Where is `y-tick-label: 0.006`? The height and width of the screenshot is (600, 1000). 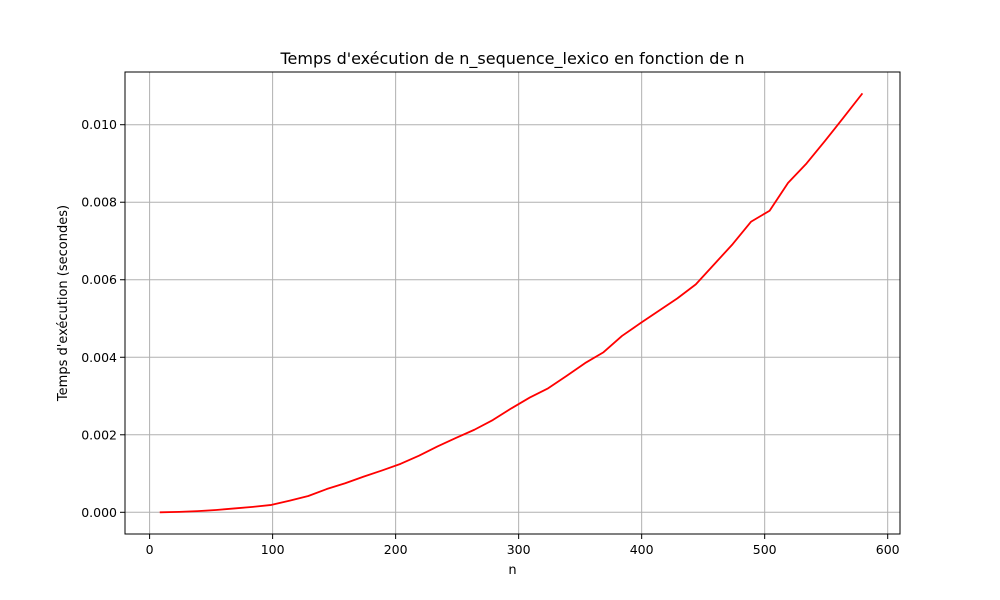 y-tick-label: 0.006 is located at coordinates (99, 279).